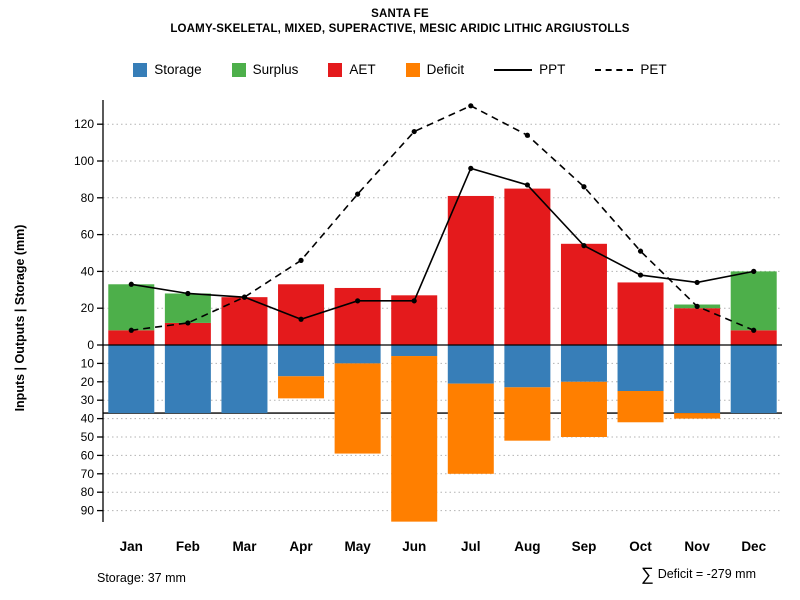  What do you see at coordinates (470, 270) in the screenshot?
I see `bar-aet-jul` at bounding box center [470, 270].